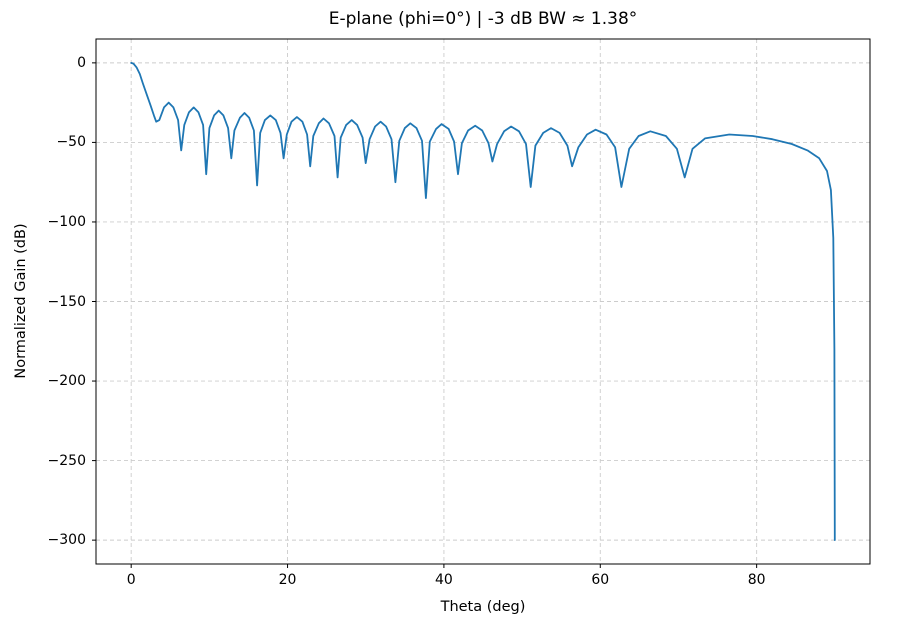 Image resolution: width=897 pixels, height=637 pixels. What do you see at coordinates (483, 607) in the screenshot?
I see `x-axis-label: Theta (deg)` at bounding box center [483, 607].